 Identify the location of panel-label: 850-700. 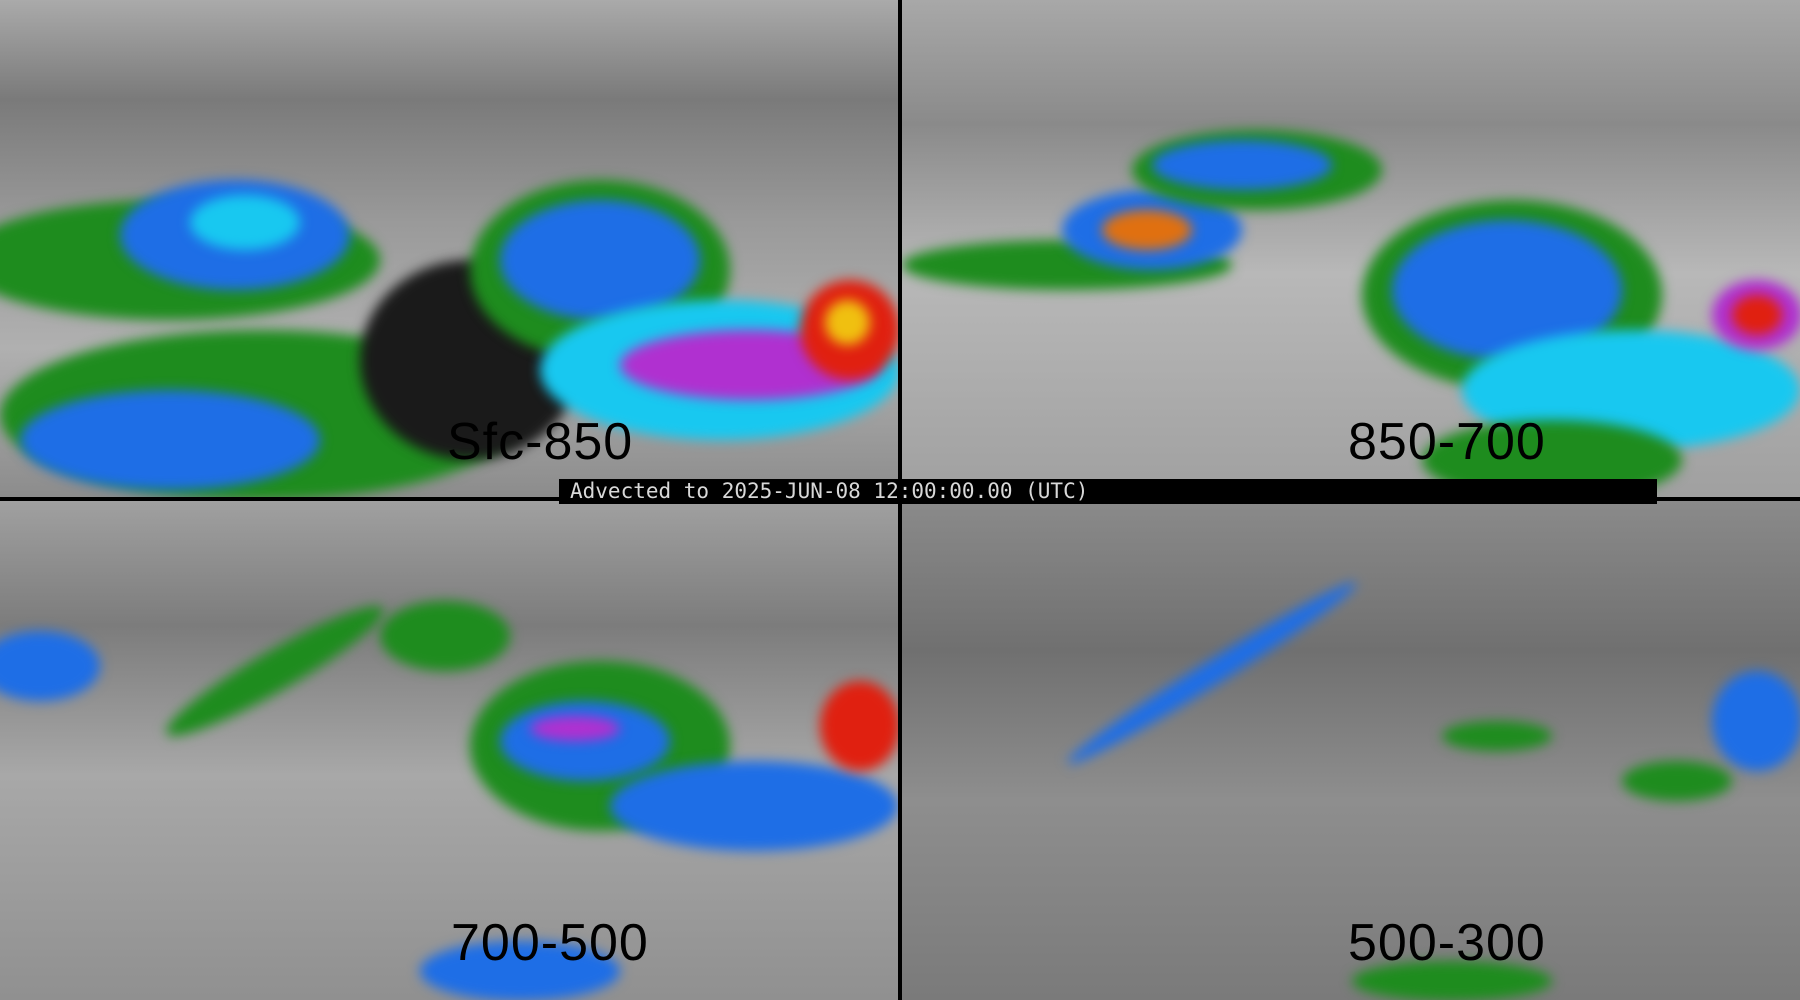
(1447, 442).